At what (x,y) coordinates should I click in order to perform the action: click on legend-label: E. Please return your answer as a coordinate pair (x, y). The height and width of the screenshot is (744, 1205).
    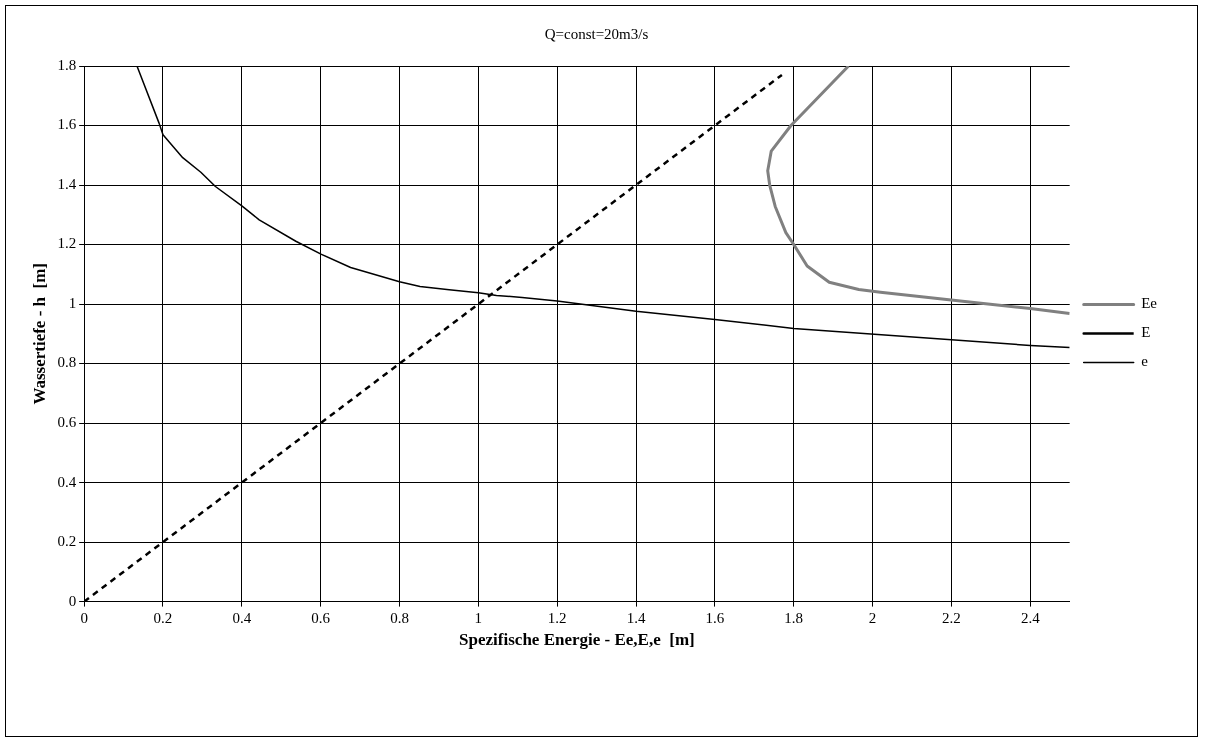
    Looking at the image, I should click on (1146, 332).